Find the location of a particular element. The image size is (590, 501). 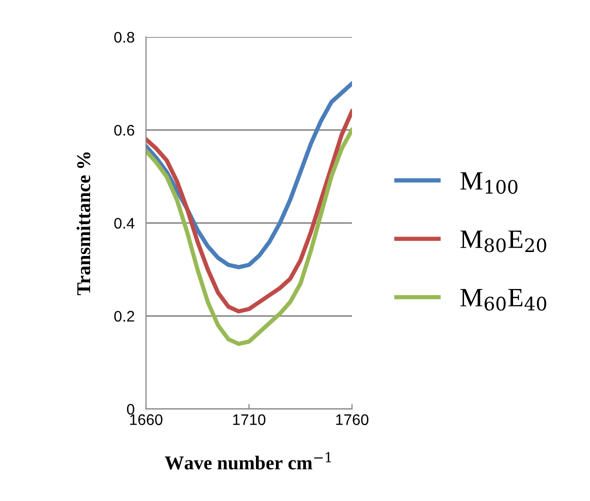

y-tick-label: 0 is located at coordinates (130, 409).